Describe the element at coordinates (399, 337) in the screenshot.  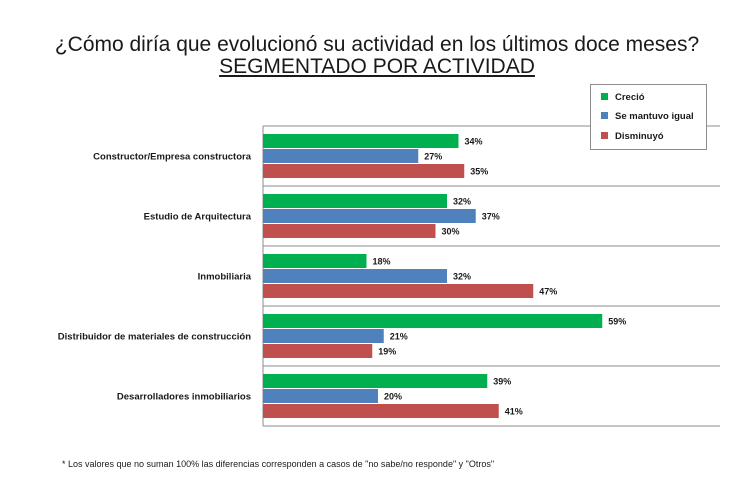
I see `data-label-se-mantuvo-igual-distribuidor-de-materiales-de-construccion: 21%` at that location.